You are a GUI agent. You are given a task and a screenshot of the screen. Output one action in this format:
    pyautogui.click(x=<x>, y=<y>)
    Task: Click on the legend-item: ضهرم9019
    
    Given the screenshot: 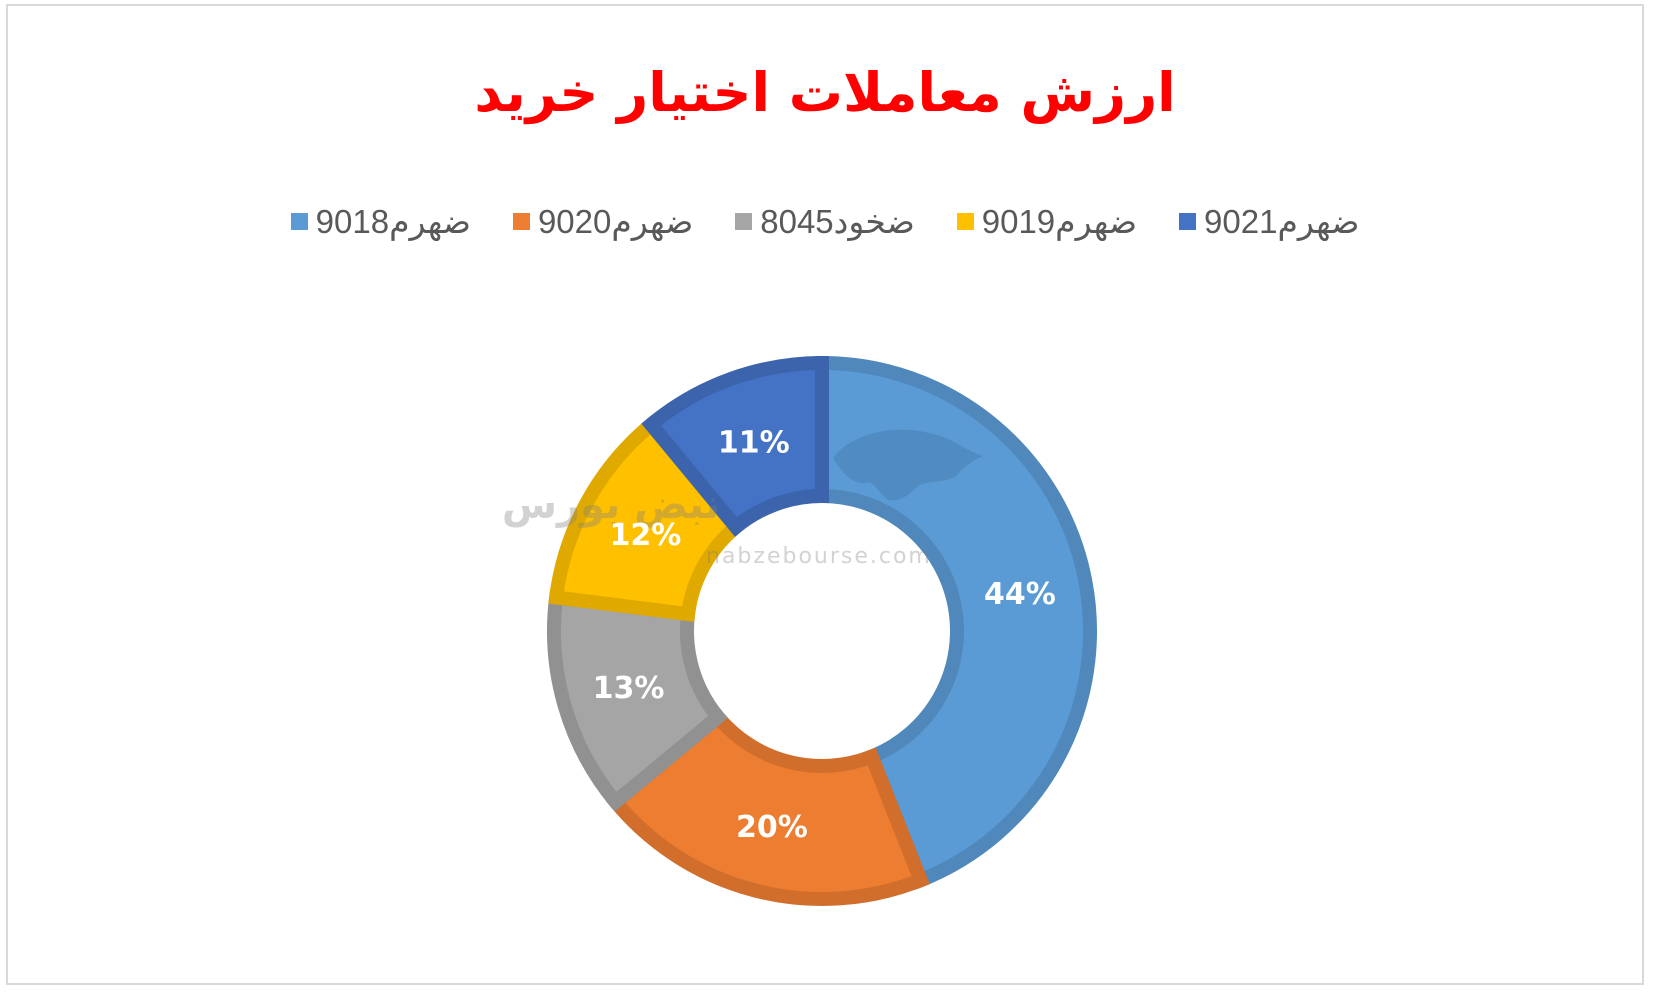 What is the action you would take?
    pyautogui.click(x=1047, y=221)
    